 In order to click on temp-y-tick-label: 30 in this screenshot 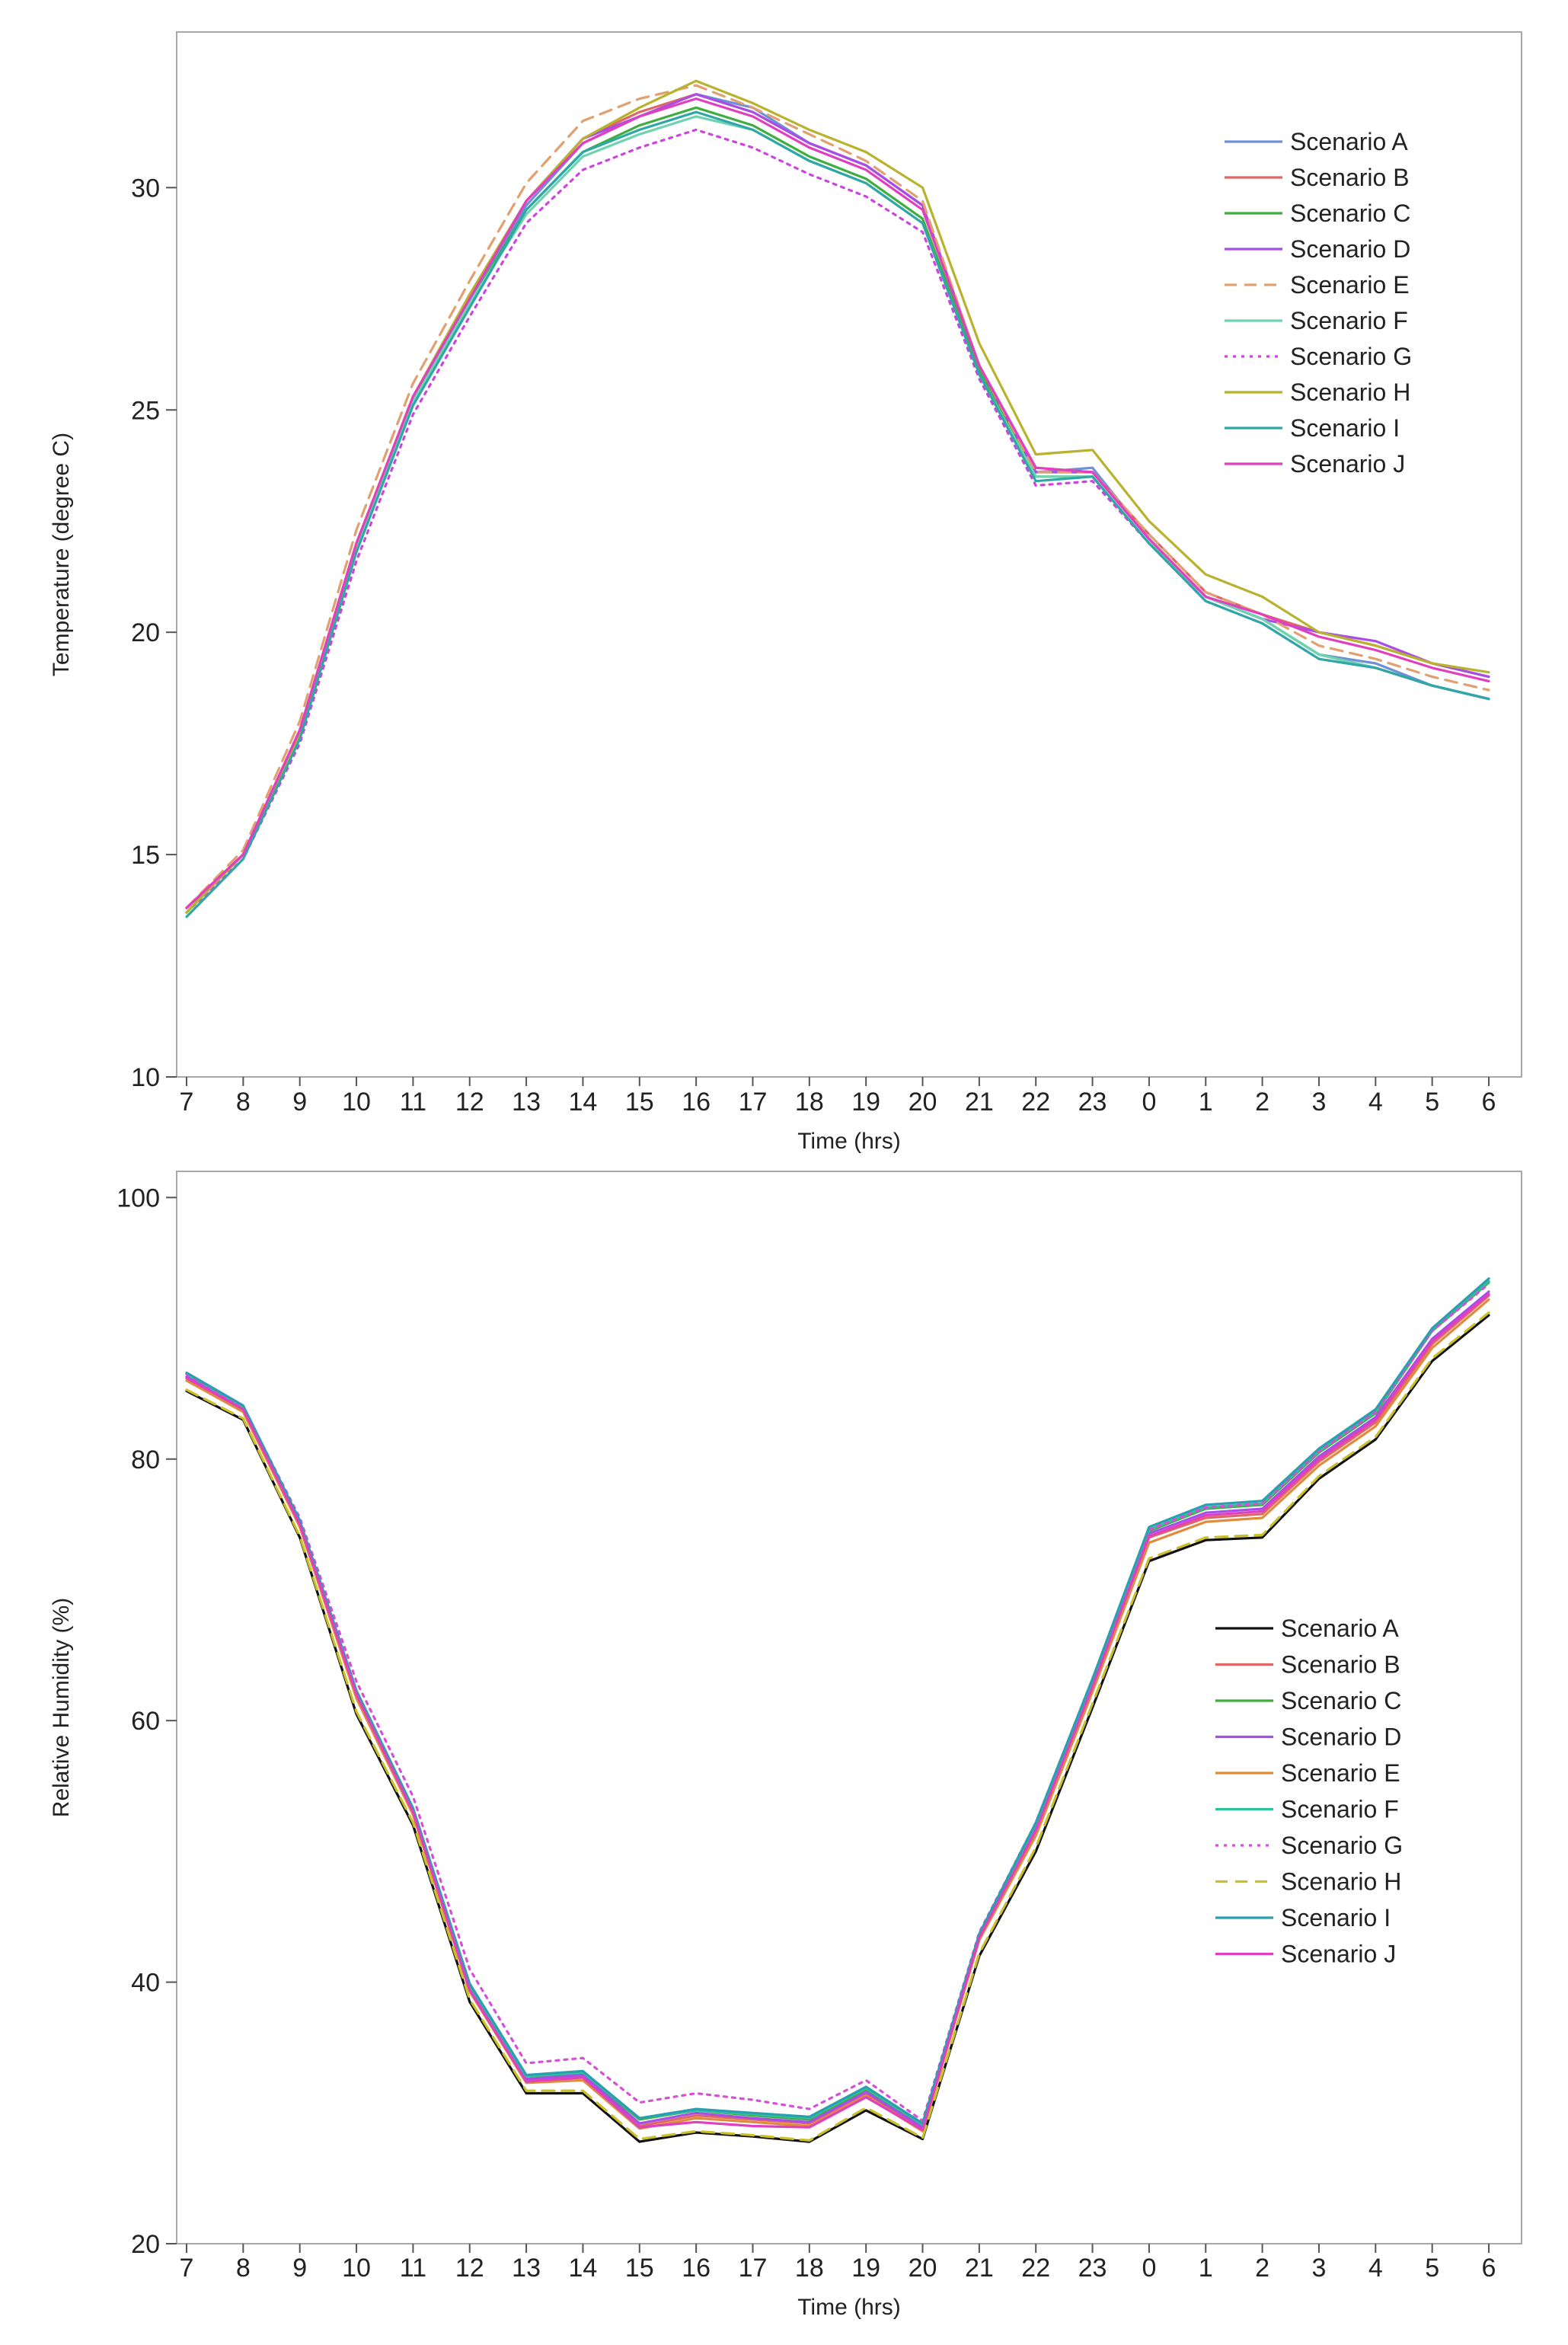, I will do `click(146, 188)`.